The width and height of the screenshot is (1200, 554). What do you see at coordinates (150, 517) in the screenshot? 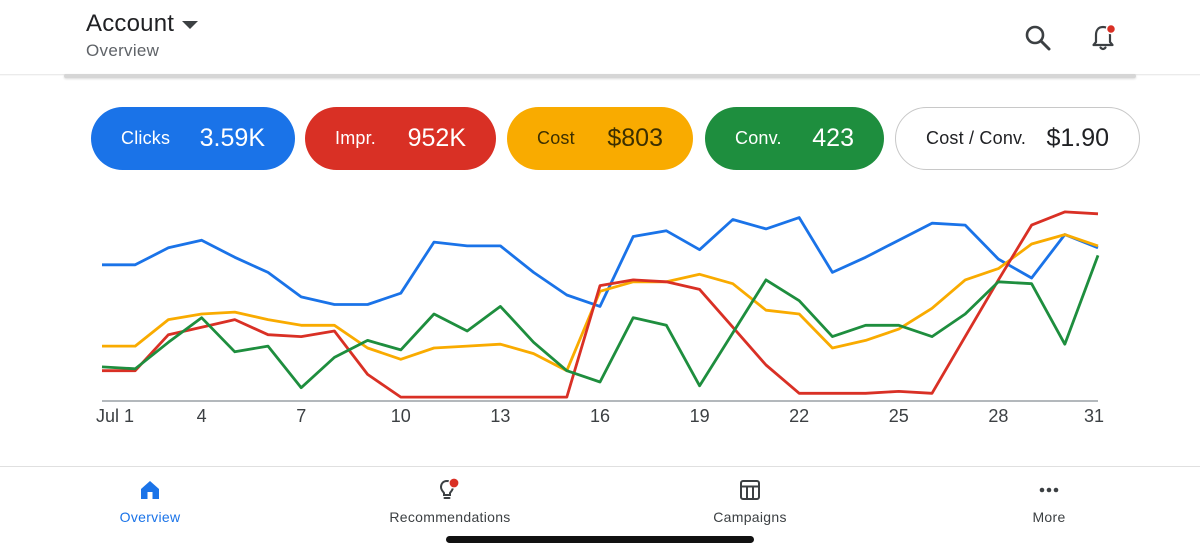
I see `nav-label: Overview` at bounding box center [150, 517].